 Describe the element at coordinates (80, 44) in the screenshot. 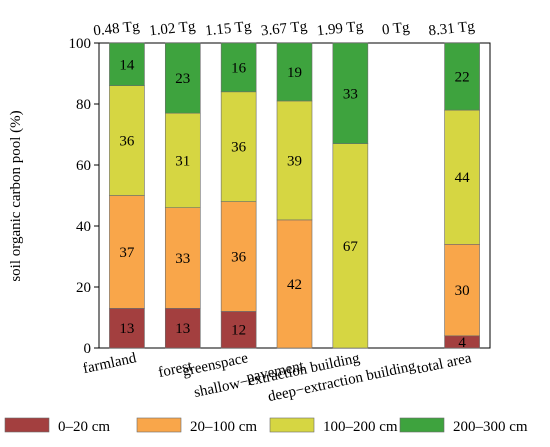

I see `y-tick-label: 100` at that location.